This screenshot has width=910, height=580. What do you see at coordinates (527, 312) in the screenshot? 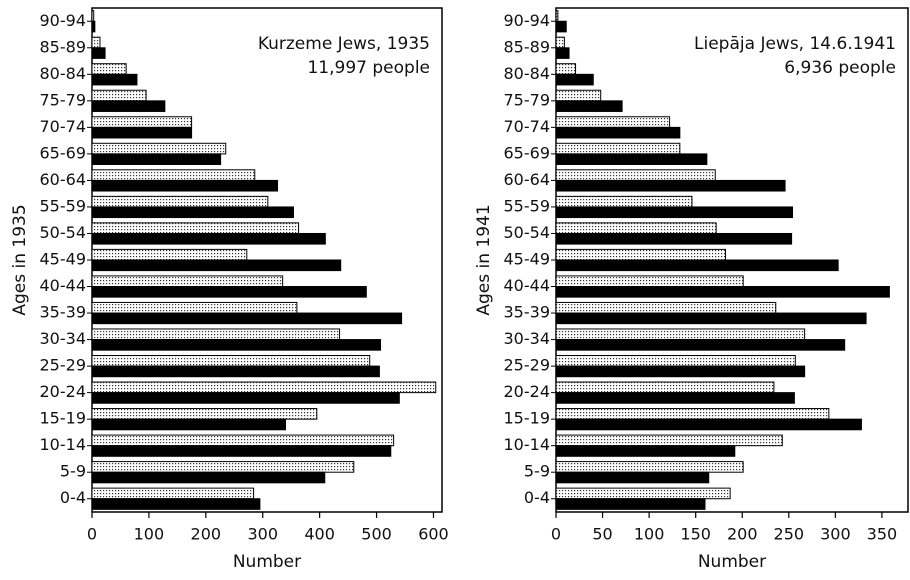
I see `y-tick-label: 35-39` at bounding box center [527, 312].